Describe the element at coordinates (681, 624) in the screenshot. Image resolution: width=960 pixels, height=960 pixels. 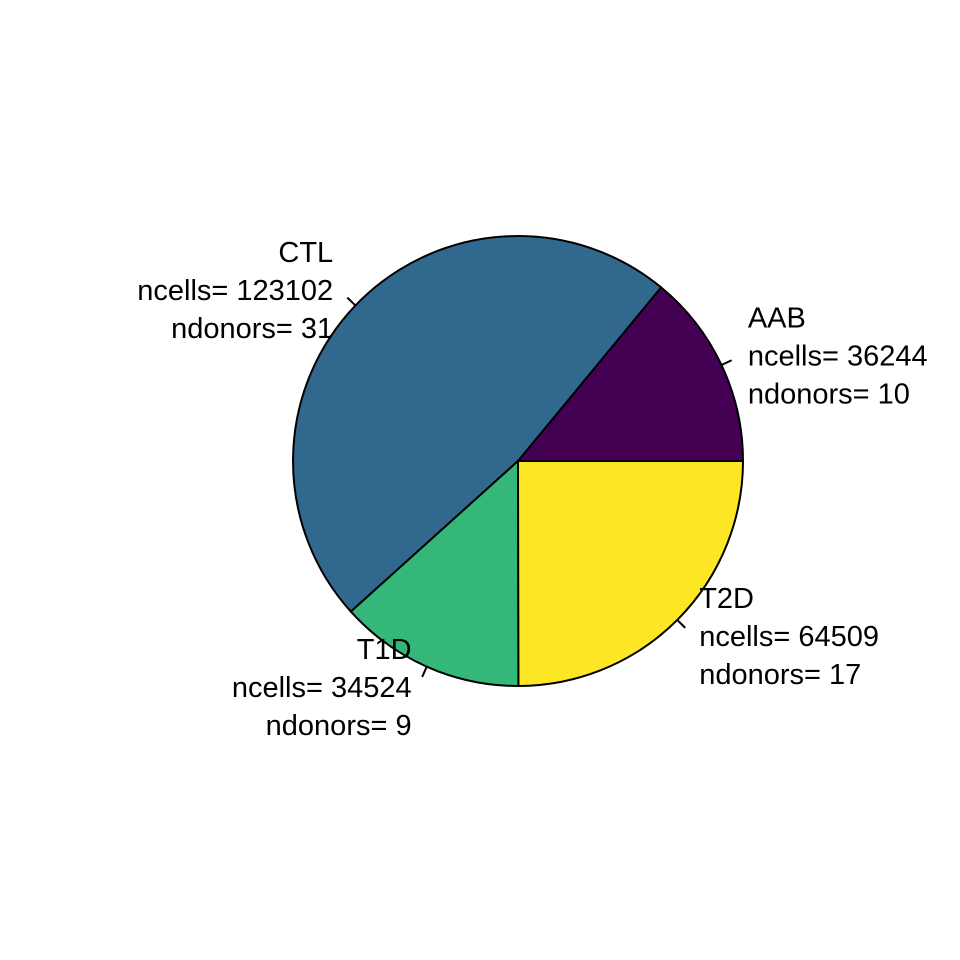
I see `leader-line-t2d` at that location.